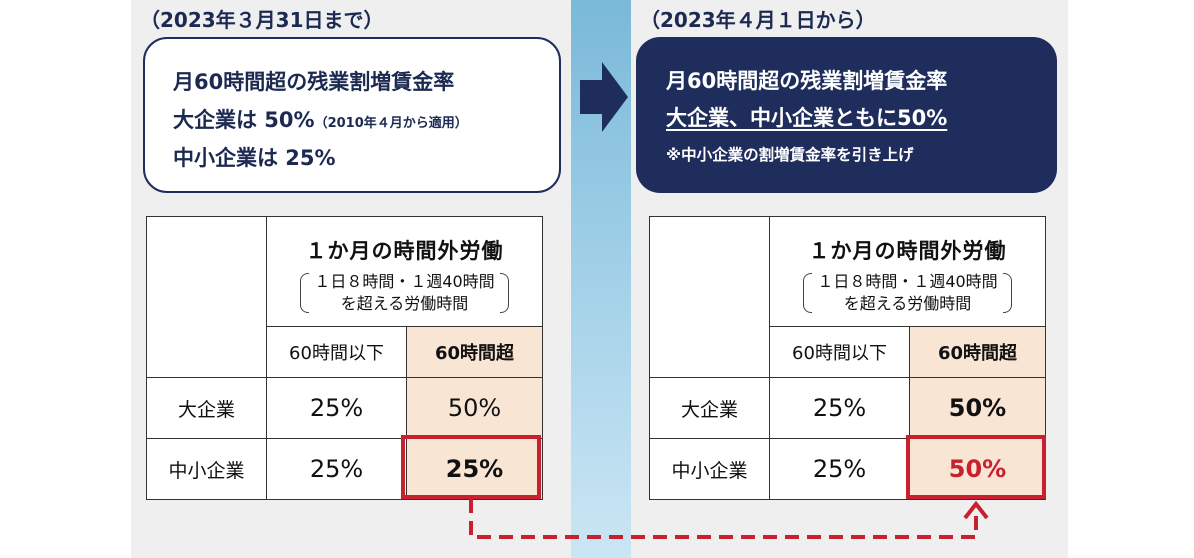 This screenshot has width=1194, height=558. I want to click on cell-sme-over60: 25%, so click(474, 469).